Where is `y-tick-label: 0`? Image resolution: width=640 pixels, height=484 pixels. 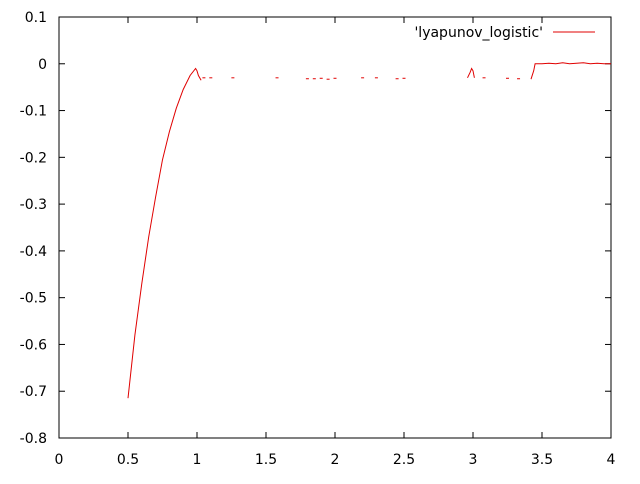 y-tick-label: 0 is located at coordinates (42, 65).